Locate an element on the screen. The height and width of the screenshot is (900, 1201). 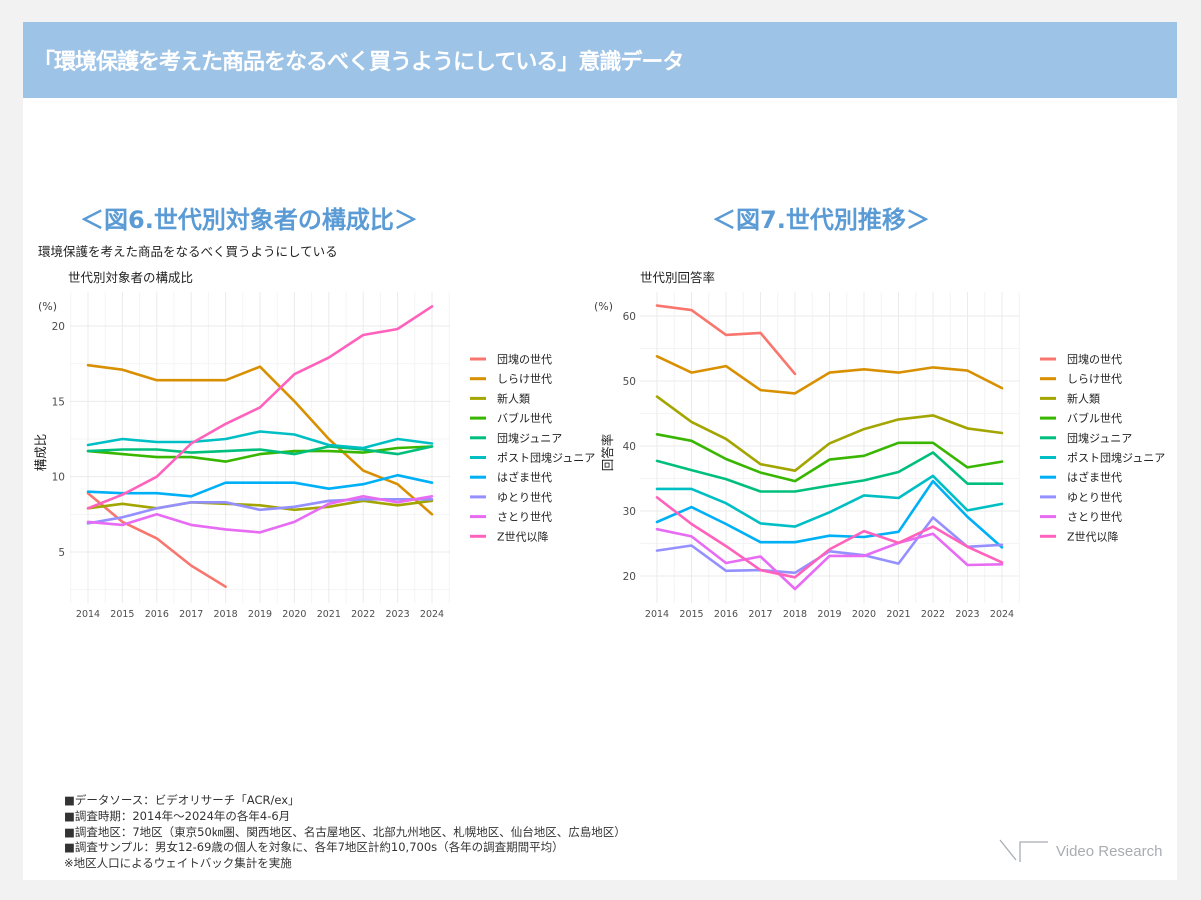
note-source: ■データソース：ビデオリサーチ「ACR/ex」 is located at coordinates (182, 800).